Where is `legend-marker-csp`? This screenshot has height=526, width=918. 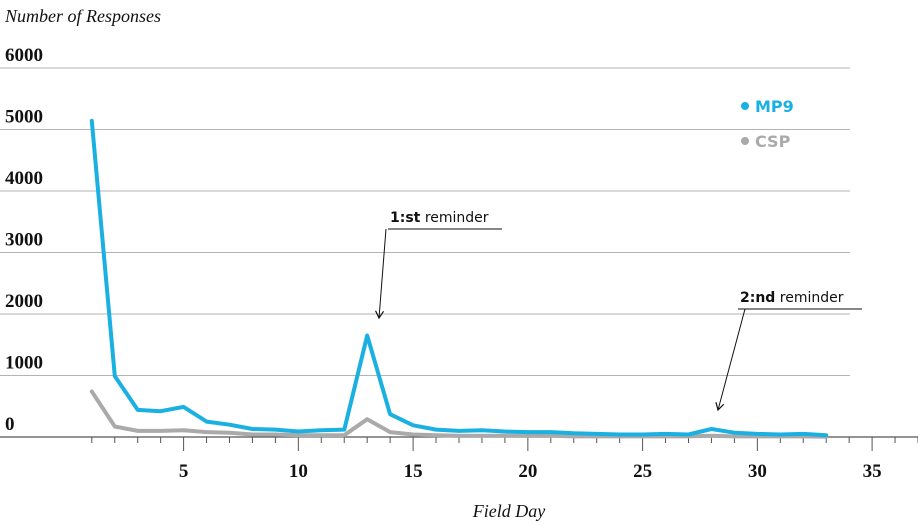
legend-marker-csp is located at coordinates (745, 141).